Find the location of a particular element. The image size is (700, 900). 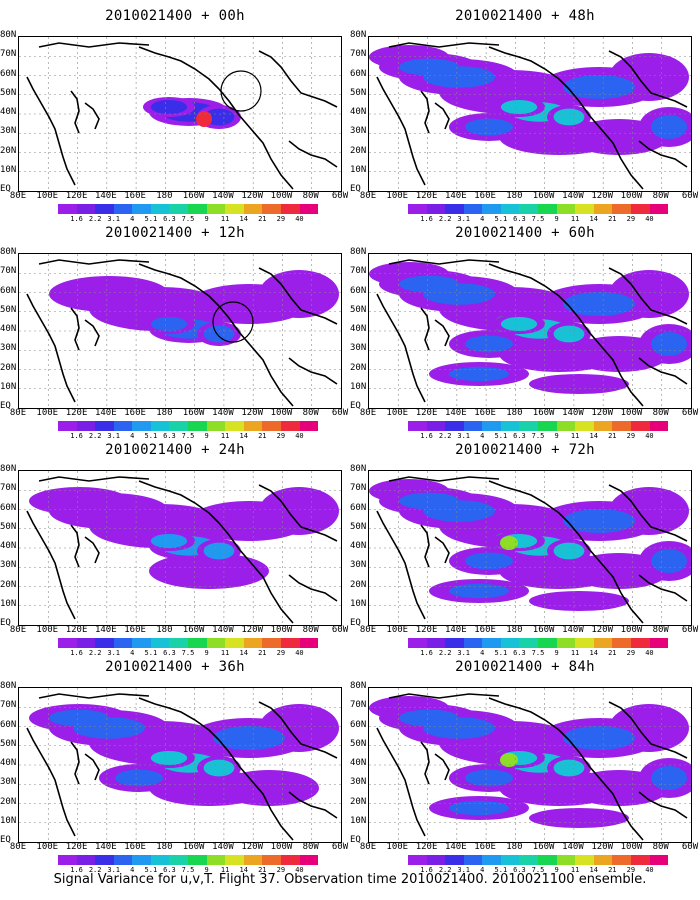

colorbar-label: 11 is located at coordinates (225, 870).